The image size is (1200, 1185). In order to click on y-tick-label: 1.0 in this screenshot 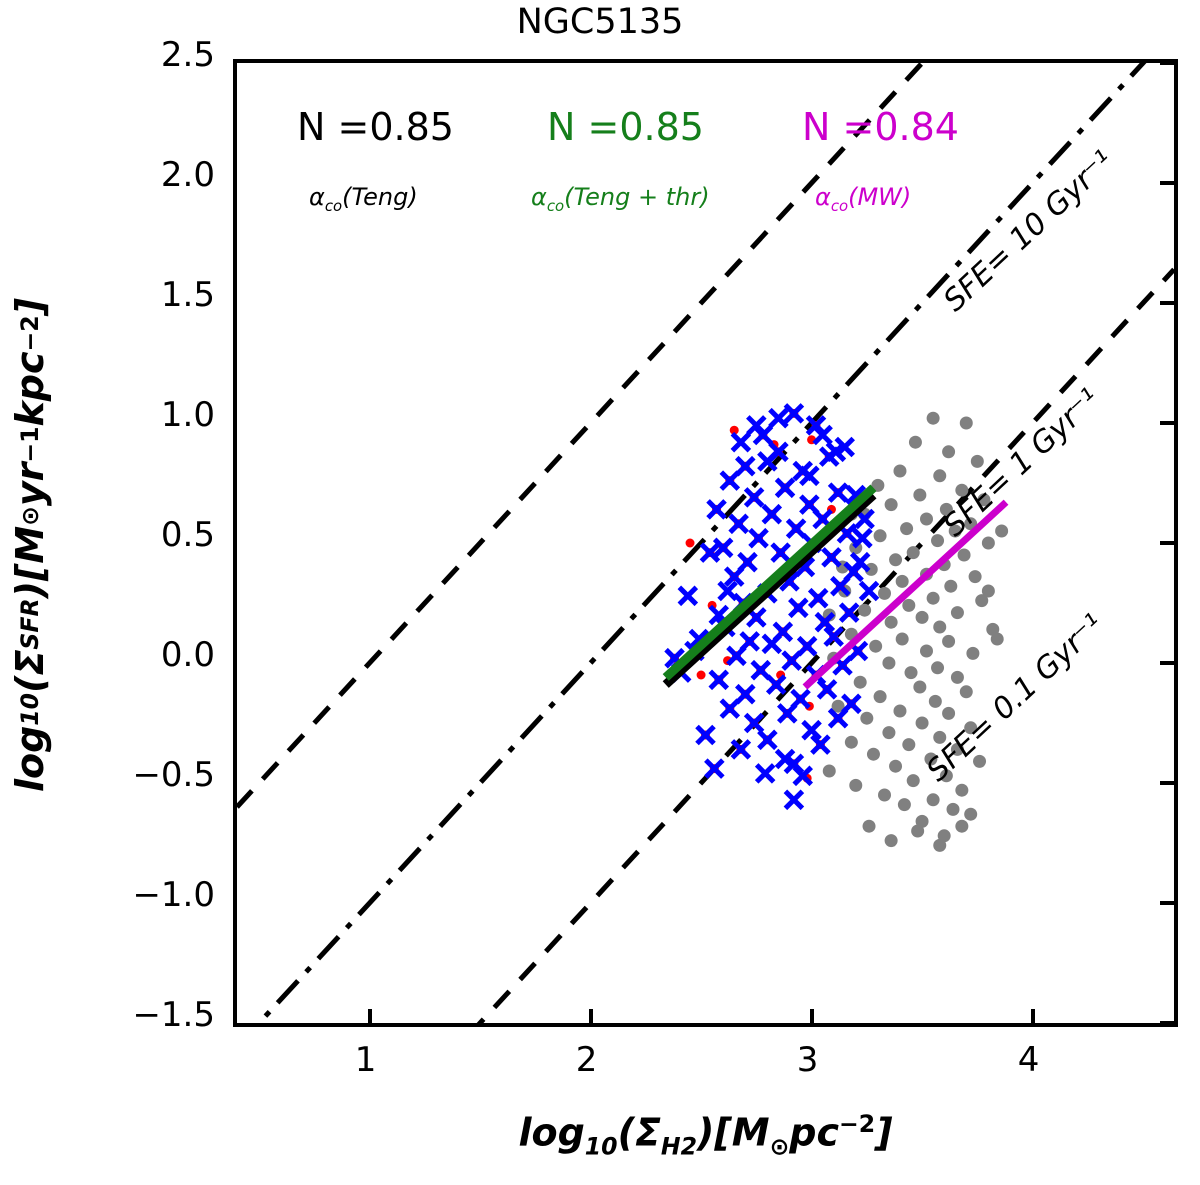, I will do `click(187, 415)`.